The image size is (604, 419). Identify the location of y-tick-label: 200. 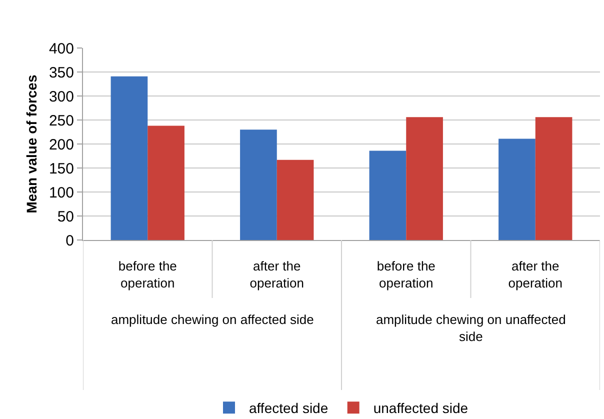
(61, 145).